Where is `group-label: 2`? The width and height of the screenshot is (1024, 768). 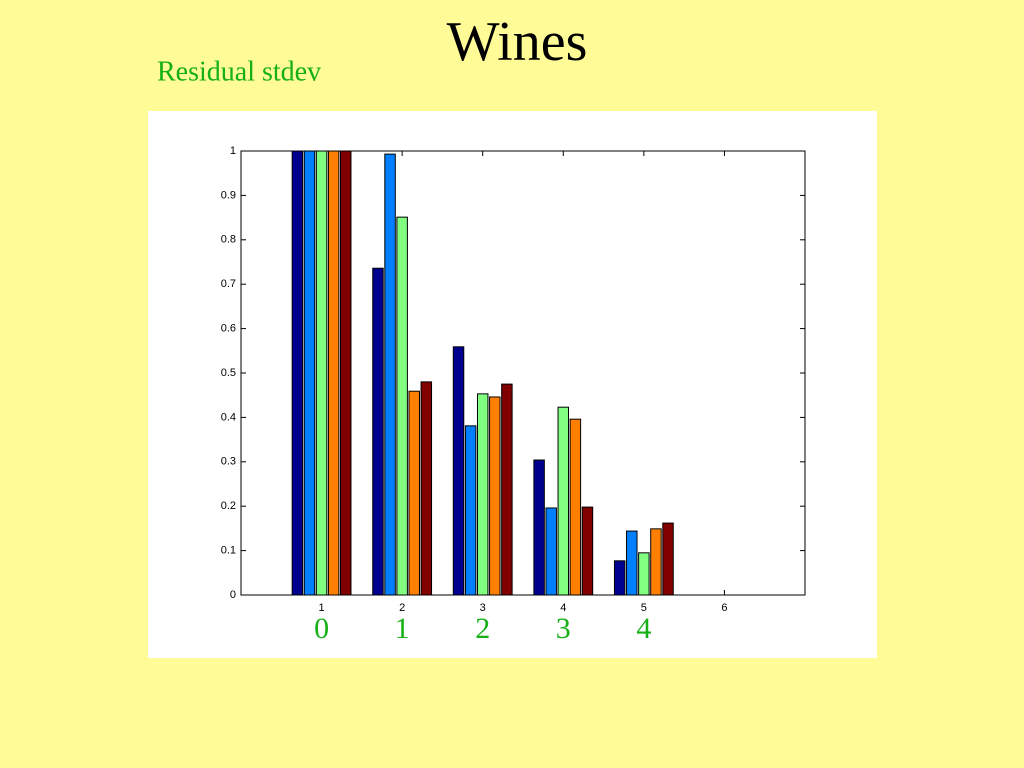
group-label: 2 is located at coordinates (482, 628).